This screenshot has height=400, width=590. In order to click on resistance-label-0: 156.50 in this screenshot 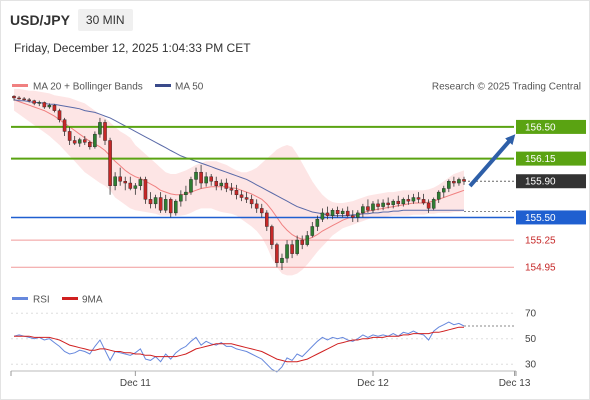, I will do `click(540, 127)`.